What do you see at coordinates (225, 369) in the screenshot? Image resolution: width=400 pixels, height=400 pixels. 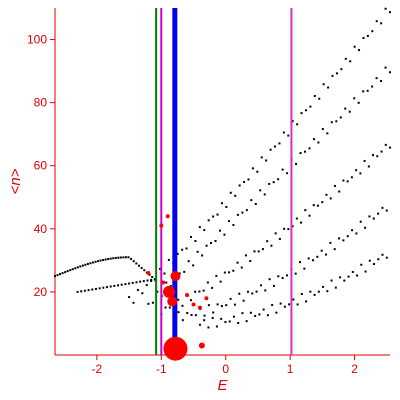 I see `x-tick-label: 0` at bounding box center [225, 369].